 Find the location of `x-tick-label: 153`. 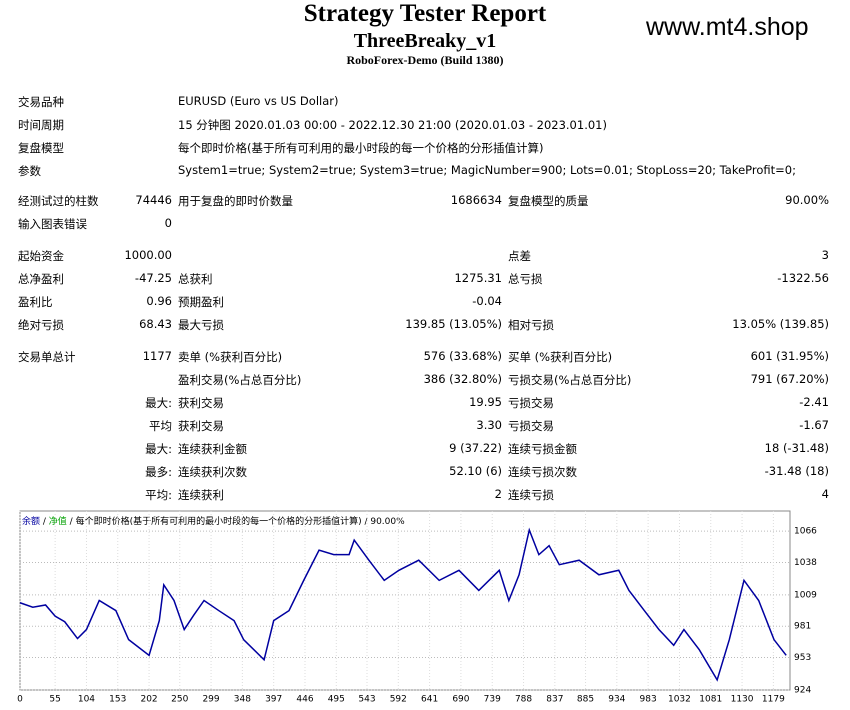

x-tick-label: 153 is located at coordinates (117, 700).